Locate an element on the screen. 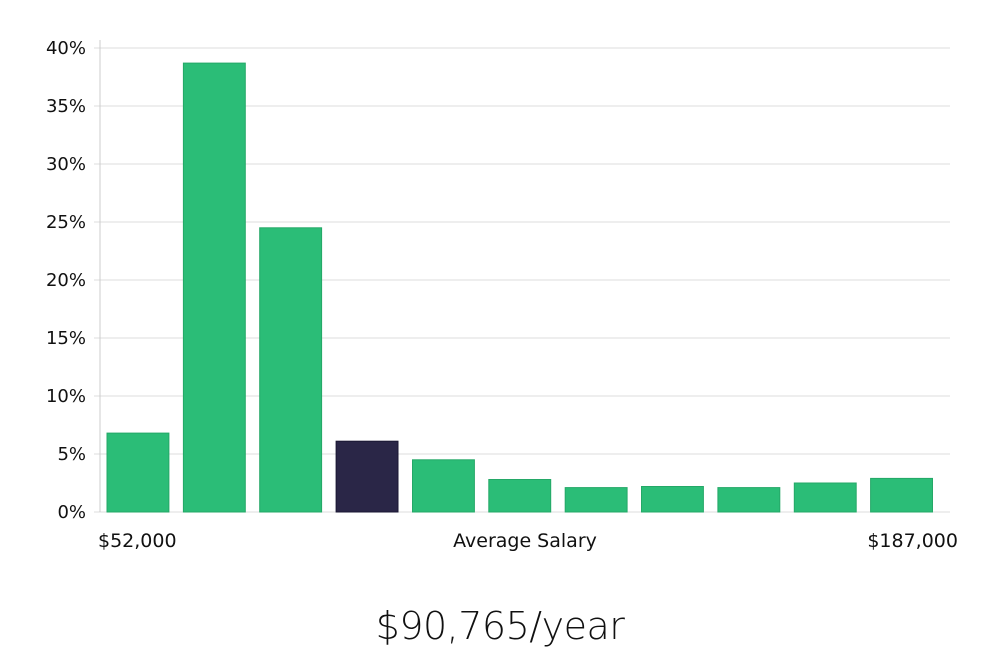  average-salary-headline: $90,765/year is located at coordinates (500, 626).